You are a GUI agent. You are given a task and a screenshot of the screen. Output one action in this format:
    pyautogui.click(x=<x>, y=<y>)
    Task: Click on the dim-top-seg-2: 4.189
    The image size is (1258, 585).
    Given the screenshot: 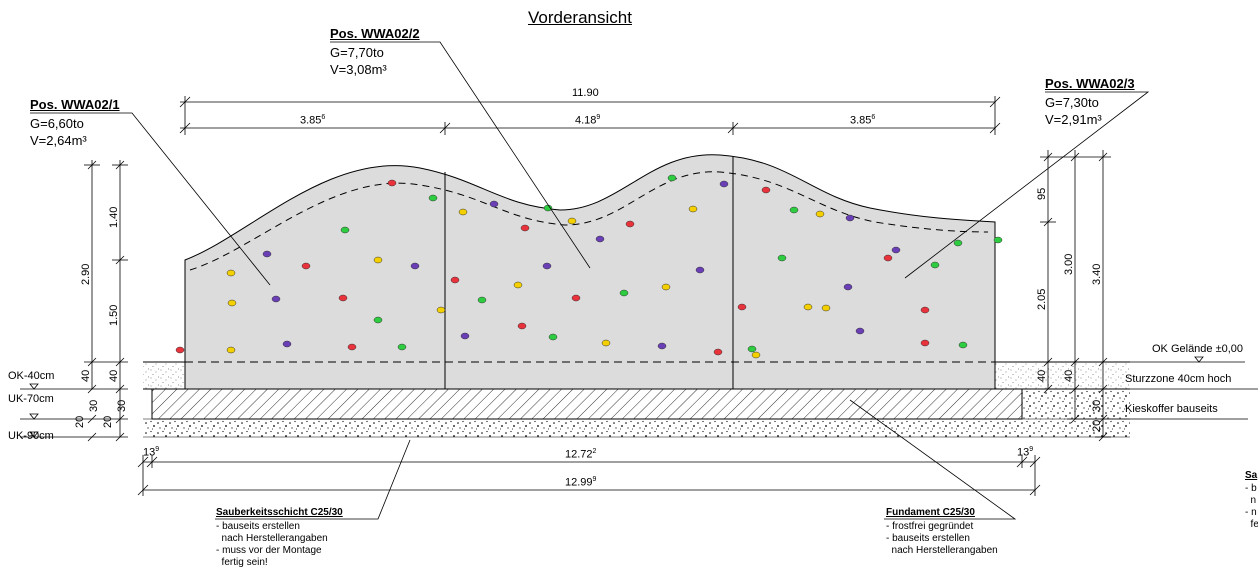 What is the action you would take?
    pyautogui.click(x=588, y=120)
    